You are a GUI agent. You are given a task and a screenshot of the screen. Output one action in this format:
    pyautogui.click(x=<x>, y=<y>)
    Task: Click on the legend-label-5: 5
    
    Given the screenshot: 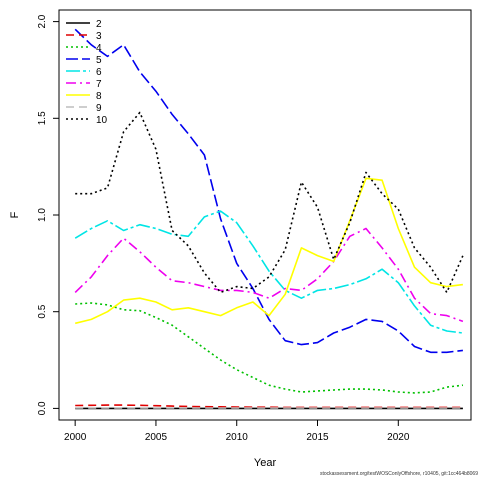 What is the action you would take?
    pyautogui.click(x=99, y=60)
    